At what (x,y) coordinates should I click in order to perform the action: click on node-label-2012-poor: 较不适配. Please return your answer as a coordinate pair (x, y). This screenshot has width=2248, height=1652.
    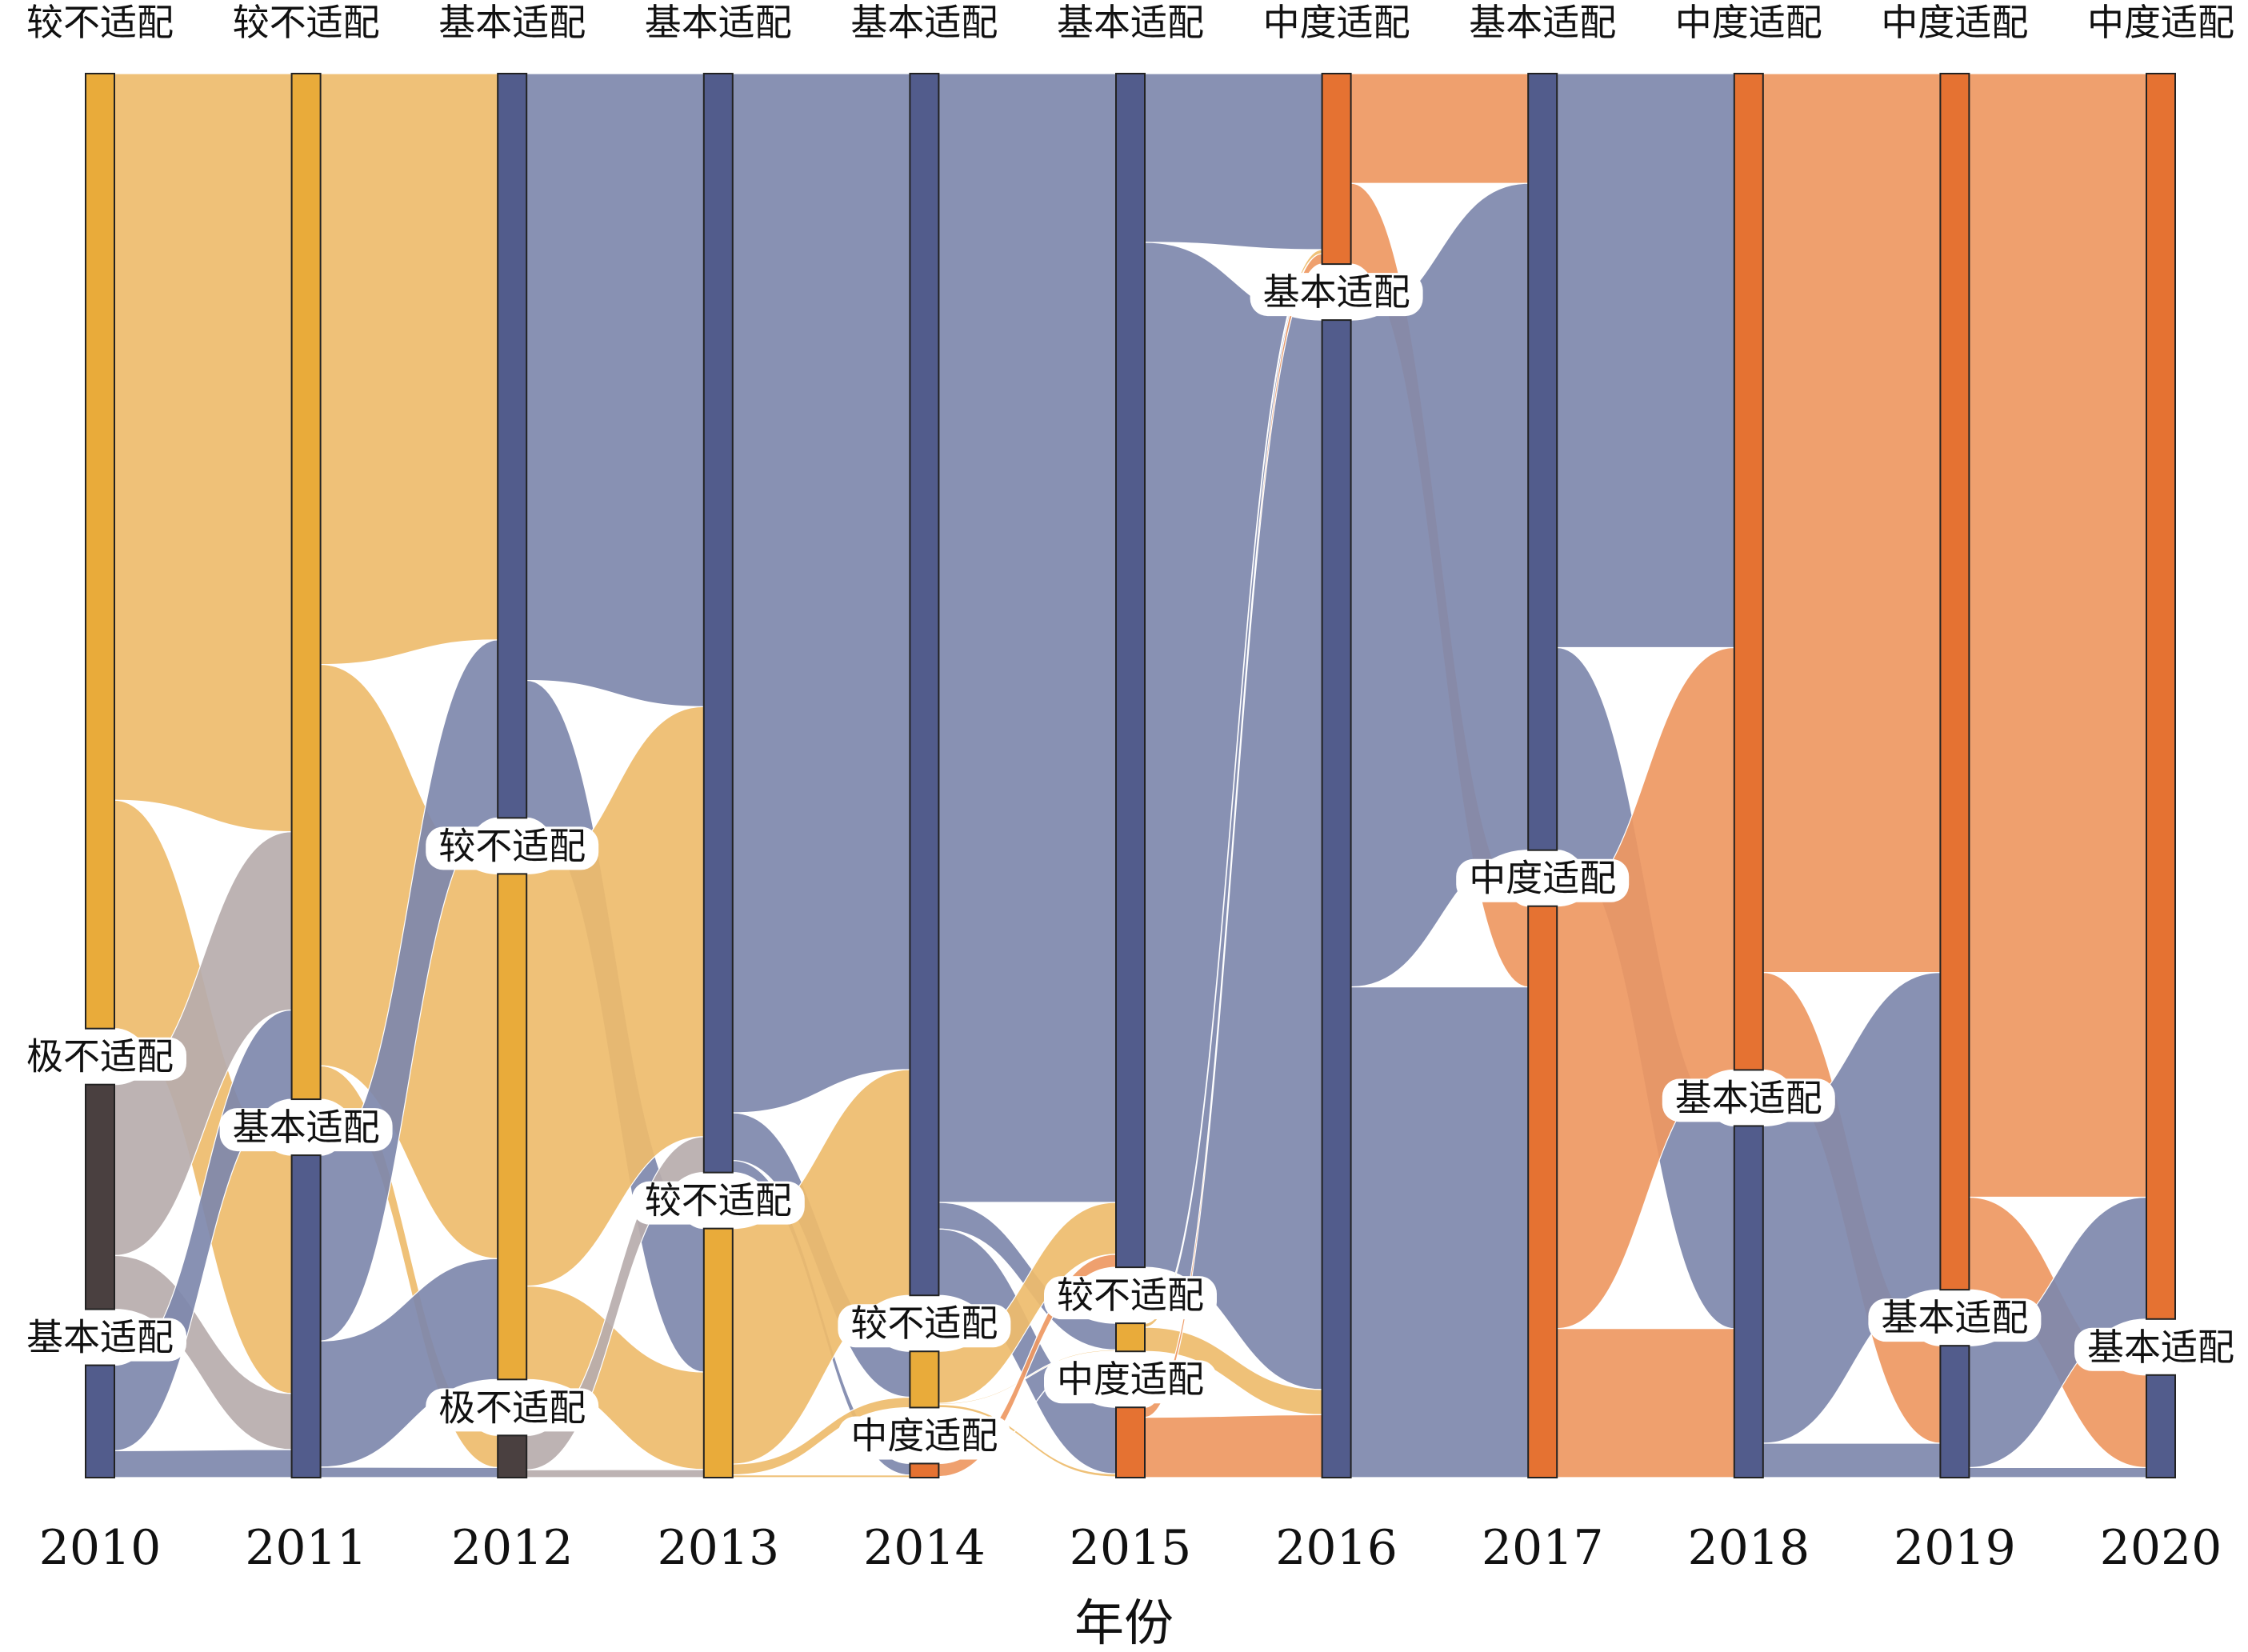
    Looking at the image, I should click on (512, 845).